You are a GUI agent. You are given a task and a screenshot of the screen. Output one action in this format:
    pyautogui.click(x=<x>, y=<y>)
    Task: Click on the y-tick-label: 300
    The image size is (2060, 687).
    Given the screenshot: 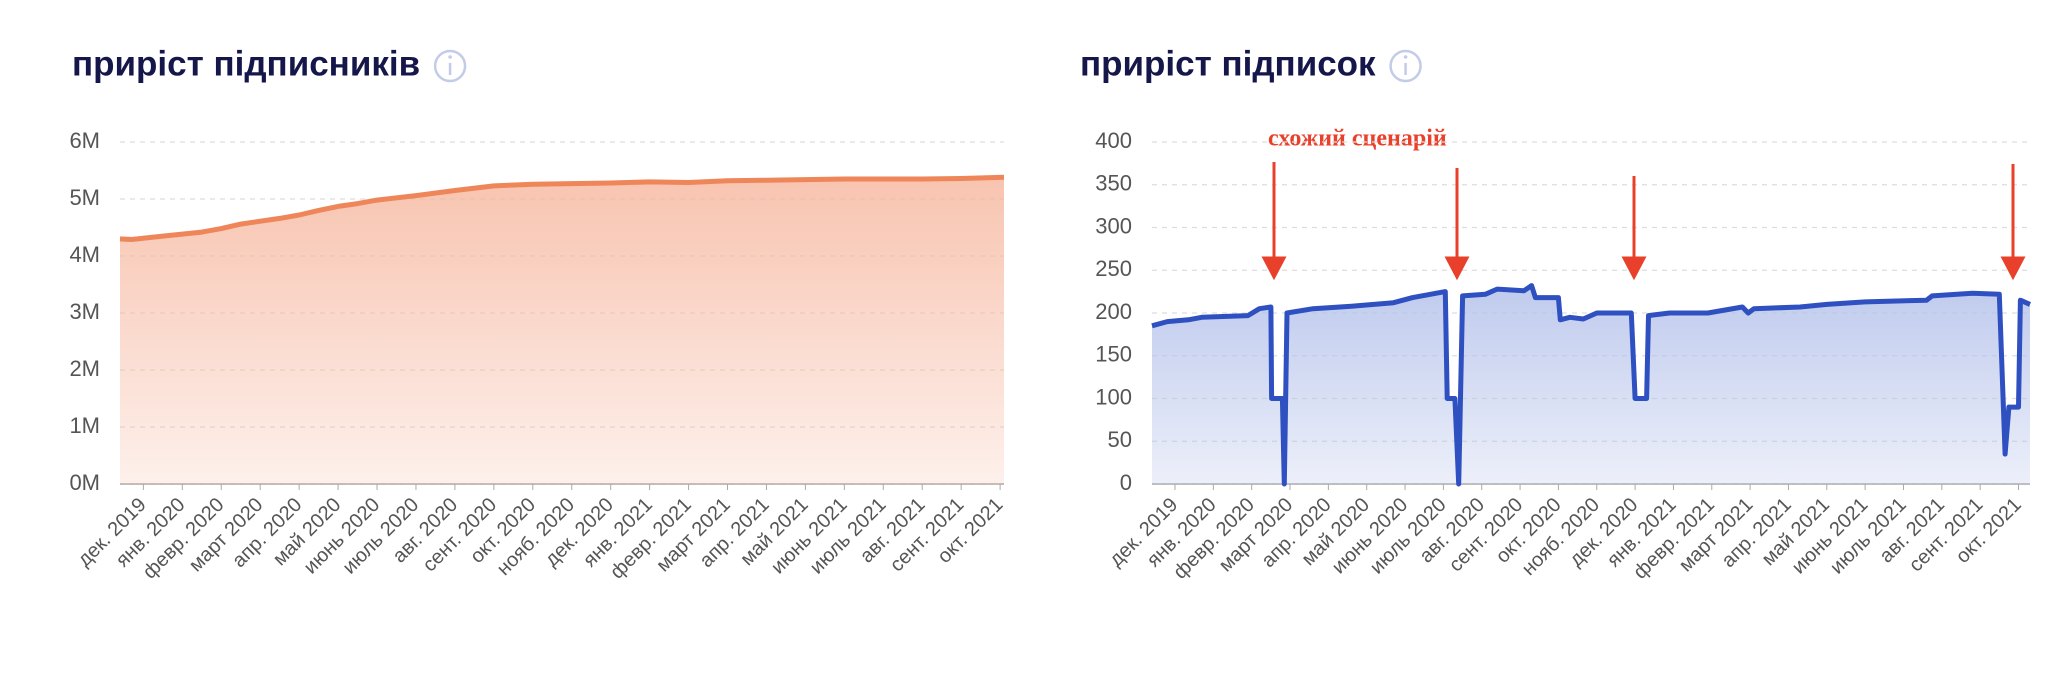 What is the action you would take?
    pyautogui.click(x=1113, y=225)
    